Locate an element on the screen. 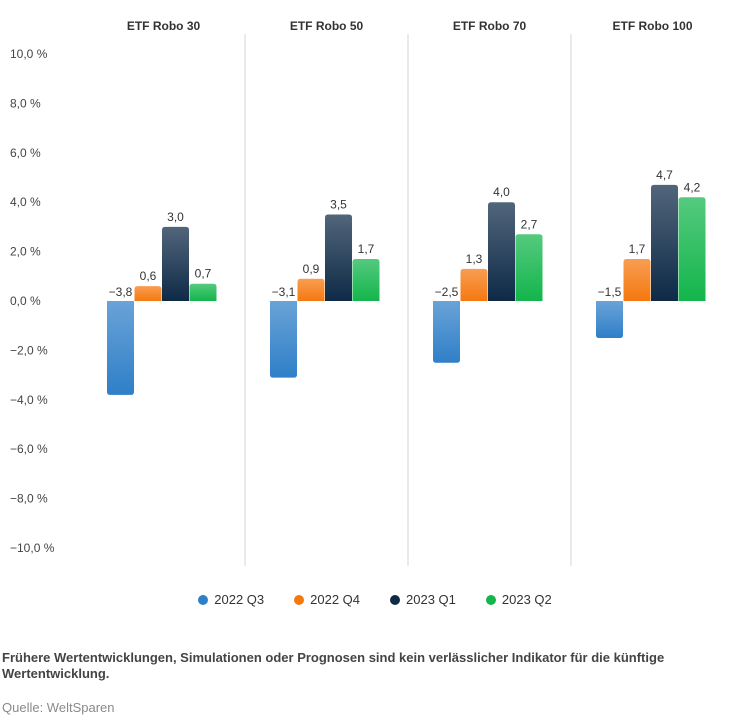  y-tick-label: 4,0 % is located at coordinates (25, 202).